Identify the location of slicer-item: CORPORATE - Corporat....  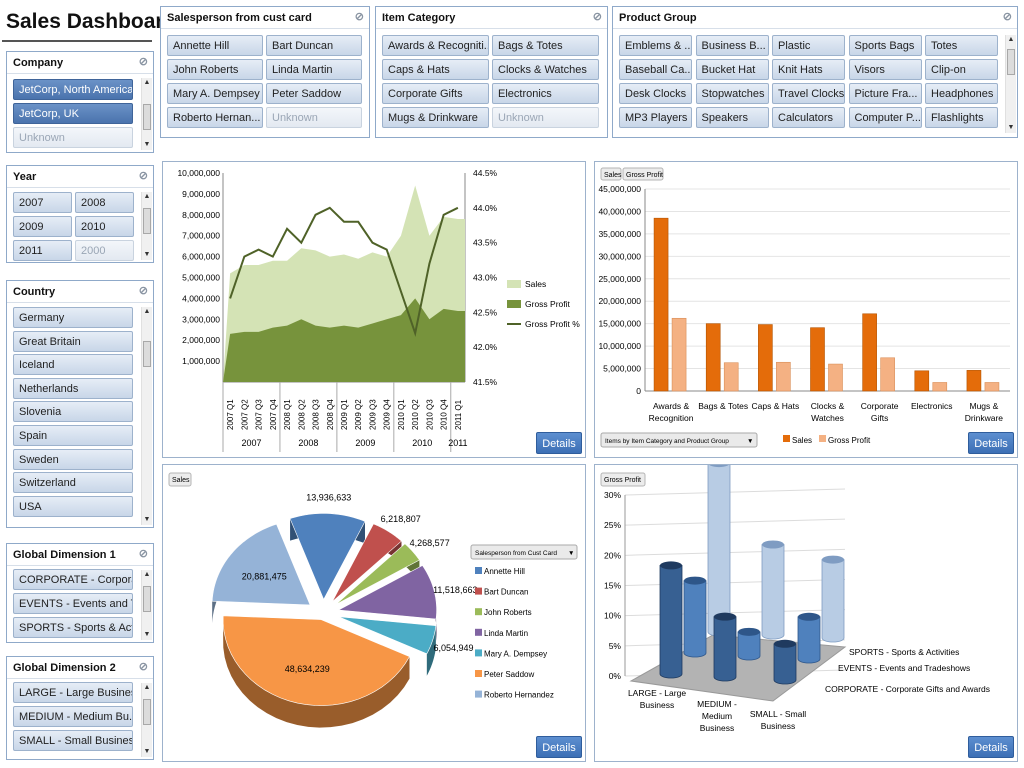
(73, 579).